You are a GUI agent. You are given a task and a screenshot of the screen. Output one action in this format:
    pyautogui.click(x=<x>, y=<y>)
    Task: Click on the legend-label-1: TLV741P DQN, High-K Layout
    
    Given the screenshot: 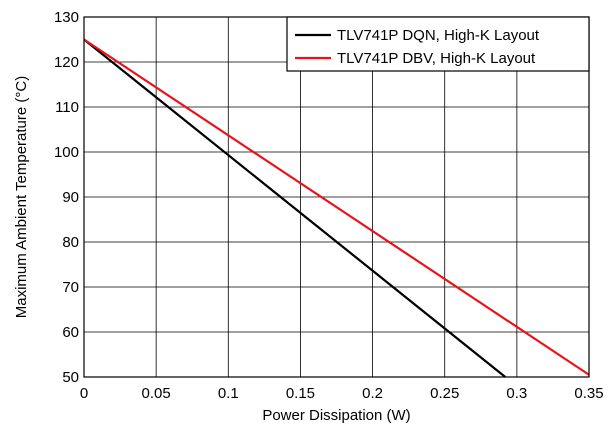 What is the action you would take?
    pyautogui.click(x=438, y=35)
    